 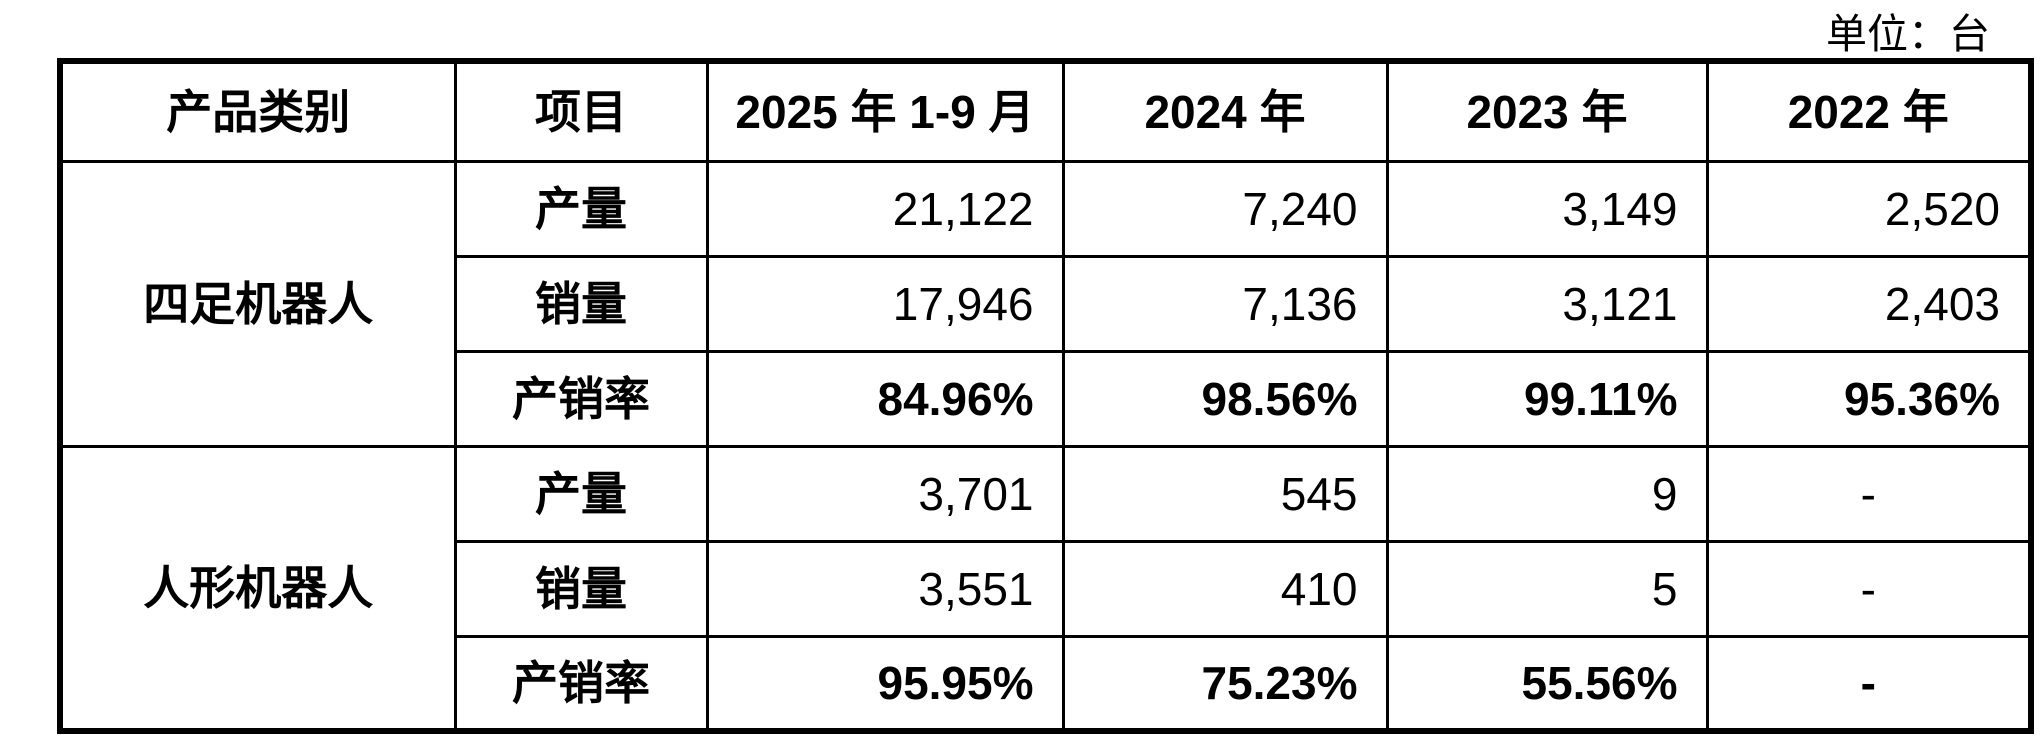 I want to click on value-cell: 2,520, so click(x=1869, y=208).